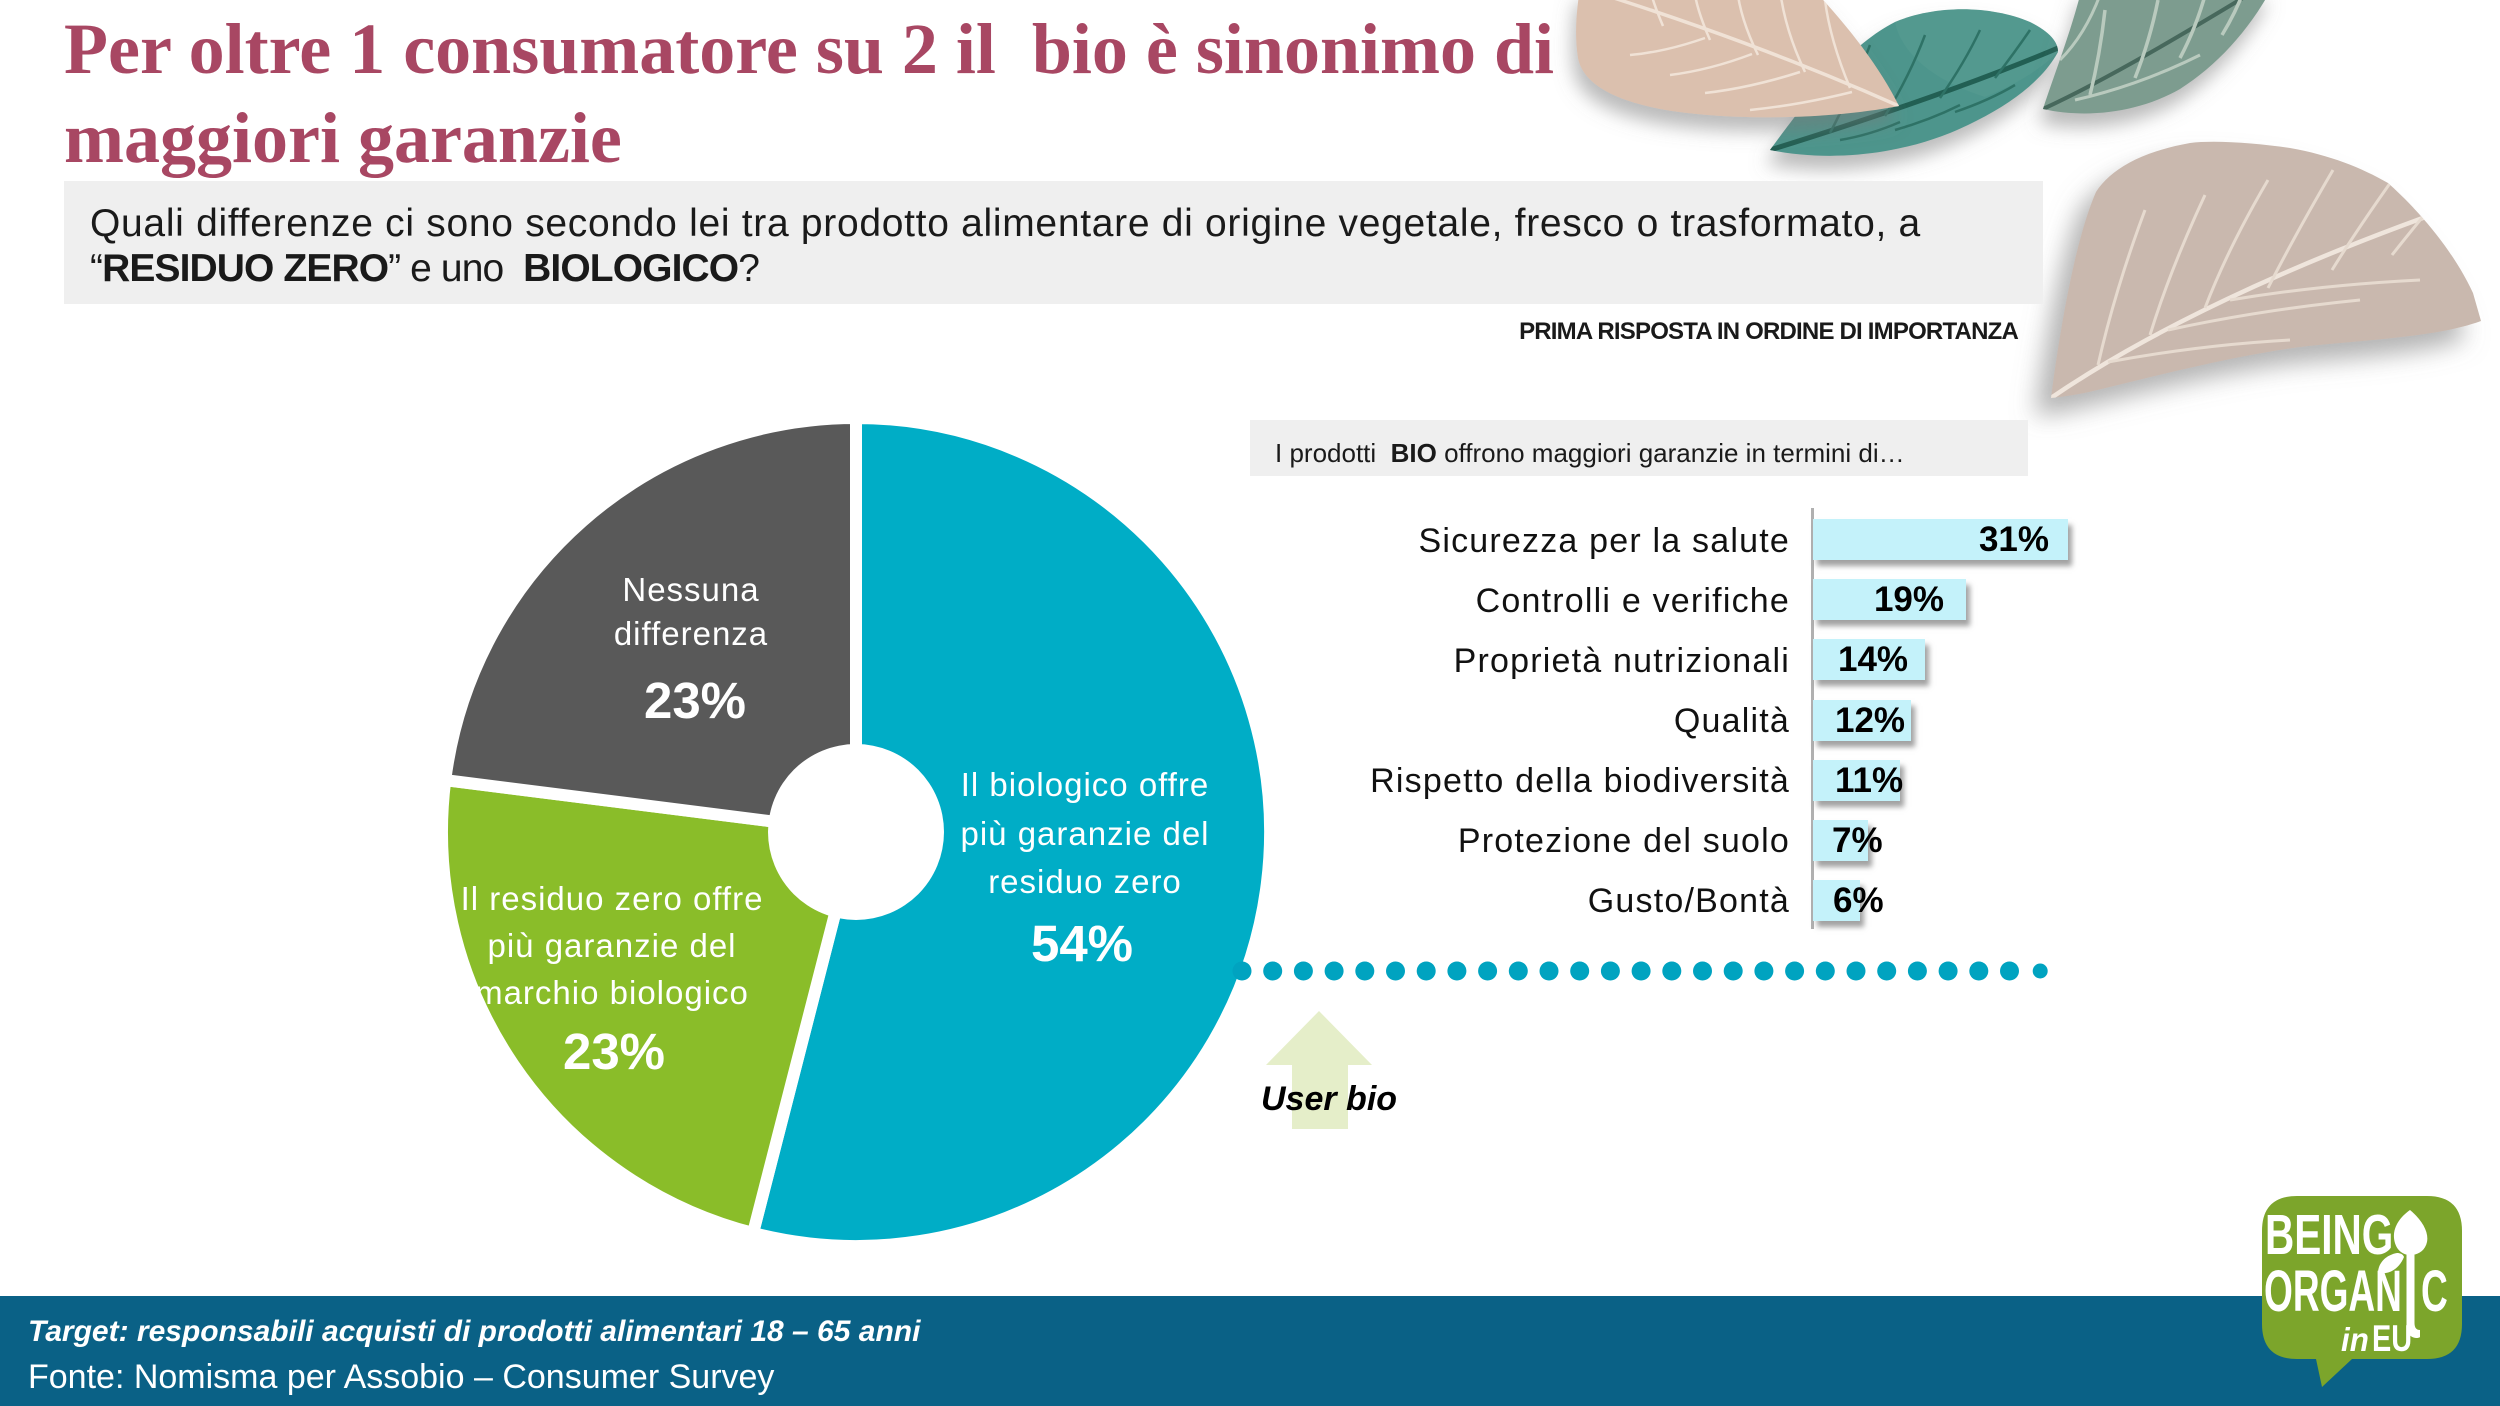  What do you see at coordinates (2329, 1234) in the screenshot?
I see `svg-text: BEING` at bounding box center [2329, 1234].